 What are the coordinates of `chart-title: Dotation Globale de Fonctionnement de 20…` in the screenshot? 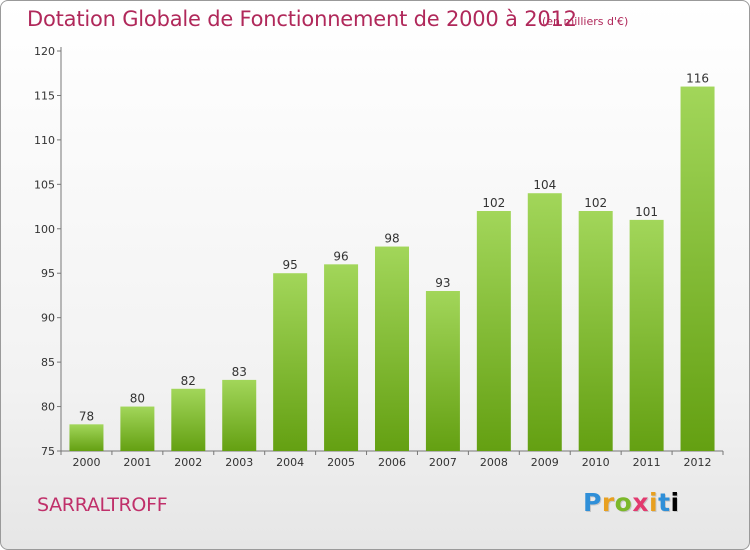 It's located at (302, 19).